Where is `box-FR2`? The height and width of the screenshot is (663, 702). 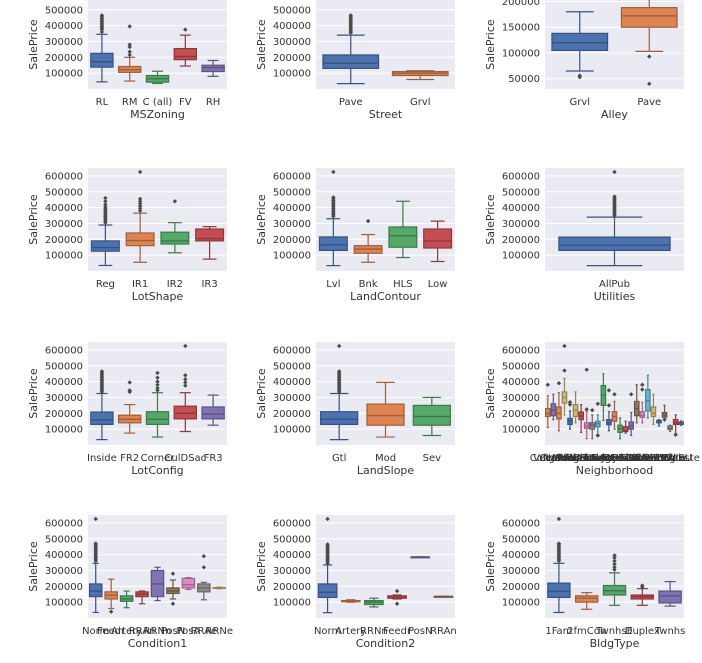
box-FR2 is located at coordinates (129, 407).